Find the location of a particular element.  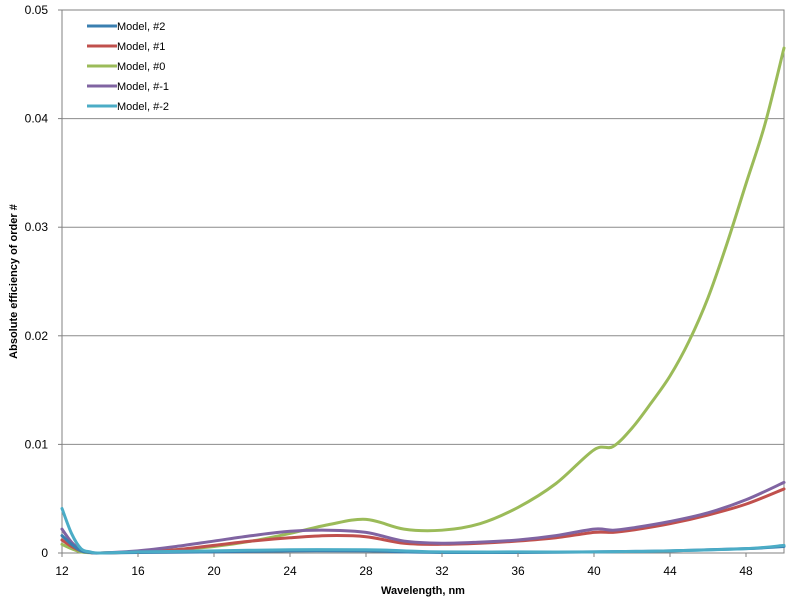

x-tick-label: 40 is located at coordinates (594, 571).